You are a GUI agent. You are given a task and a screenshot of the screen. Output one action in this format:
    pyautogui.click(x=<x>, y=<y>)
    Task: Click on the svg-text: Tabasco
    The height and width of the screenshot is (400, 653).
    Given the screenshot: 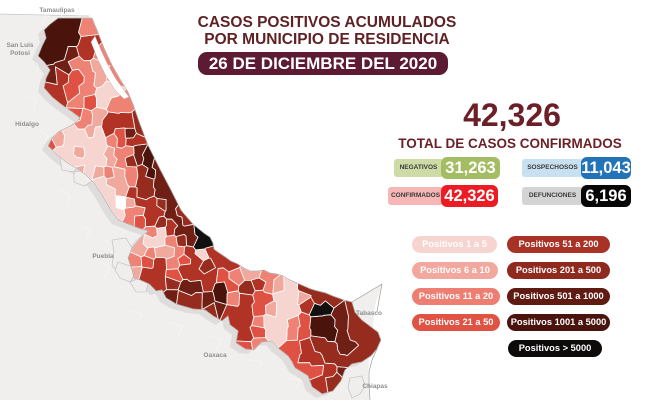 What is the action you would take?
    pyautogui.click(x=369, y=313)
    